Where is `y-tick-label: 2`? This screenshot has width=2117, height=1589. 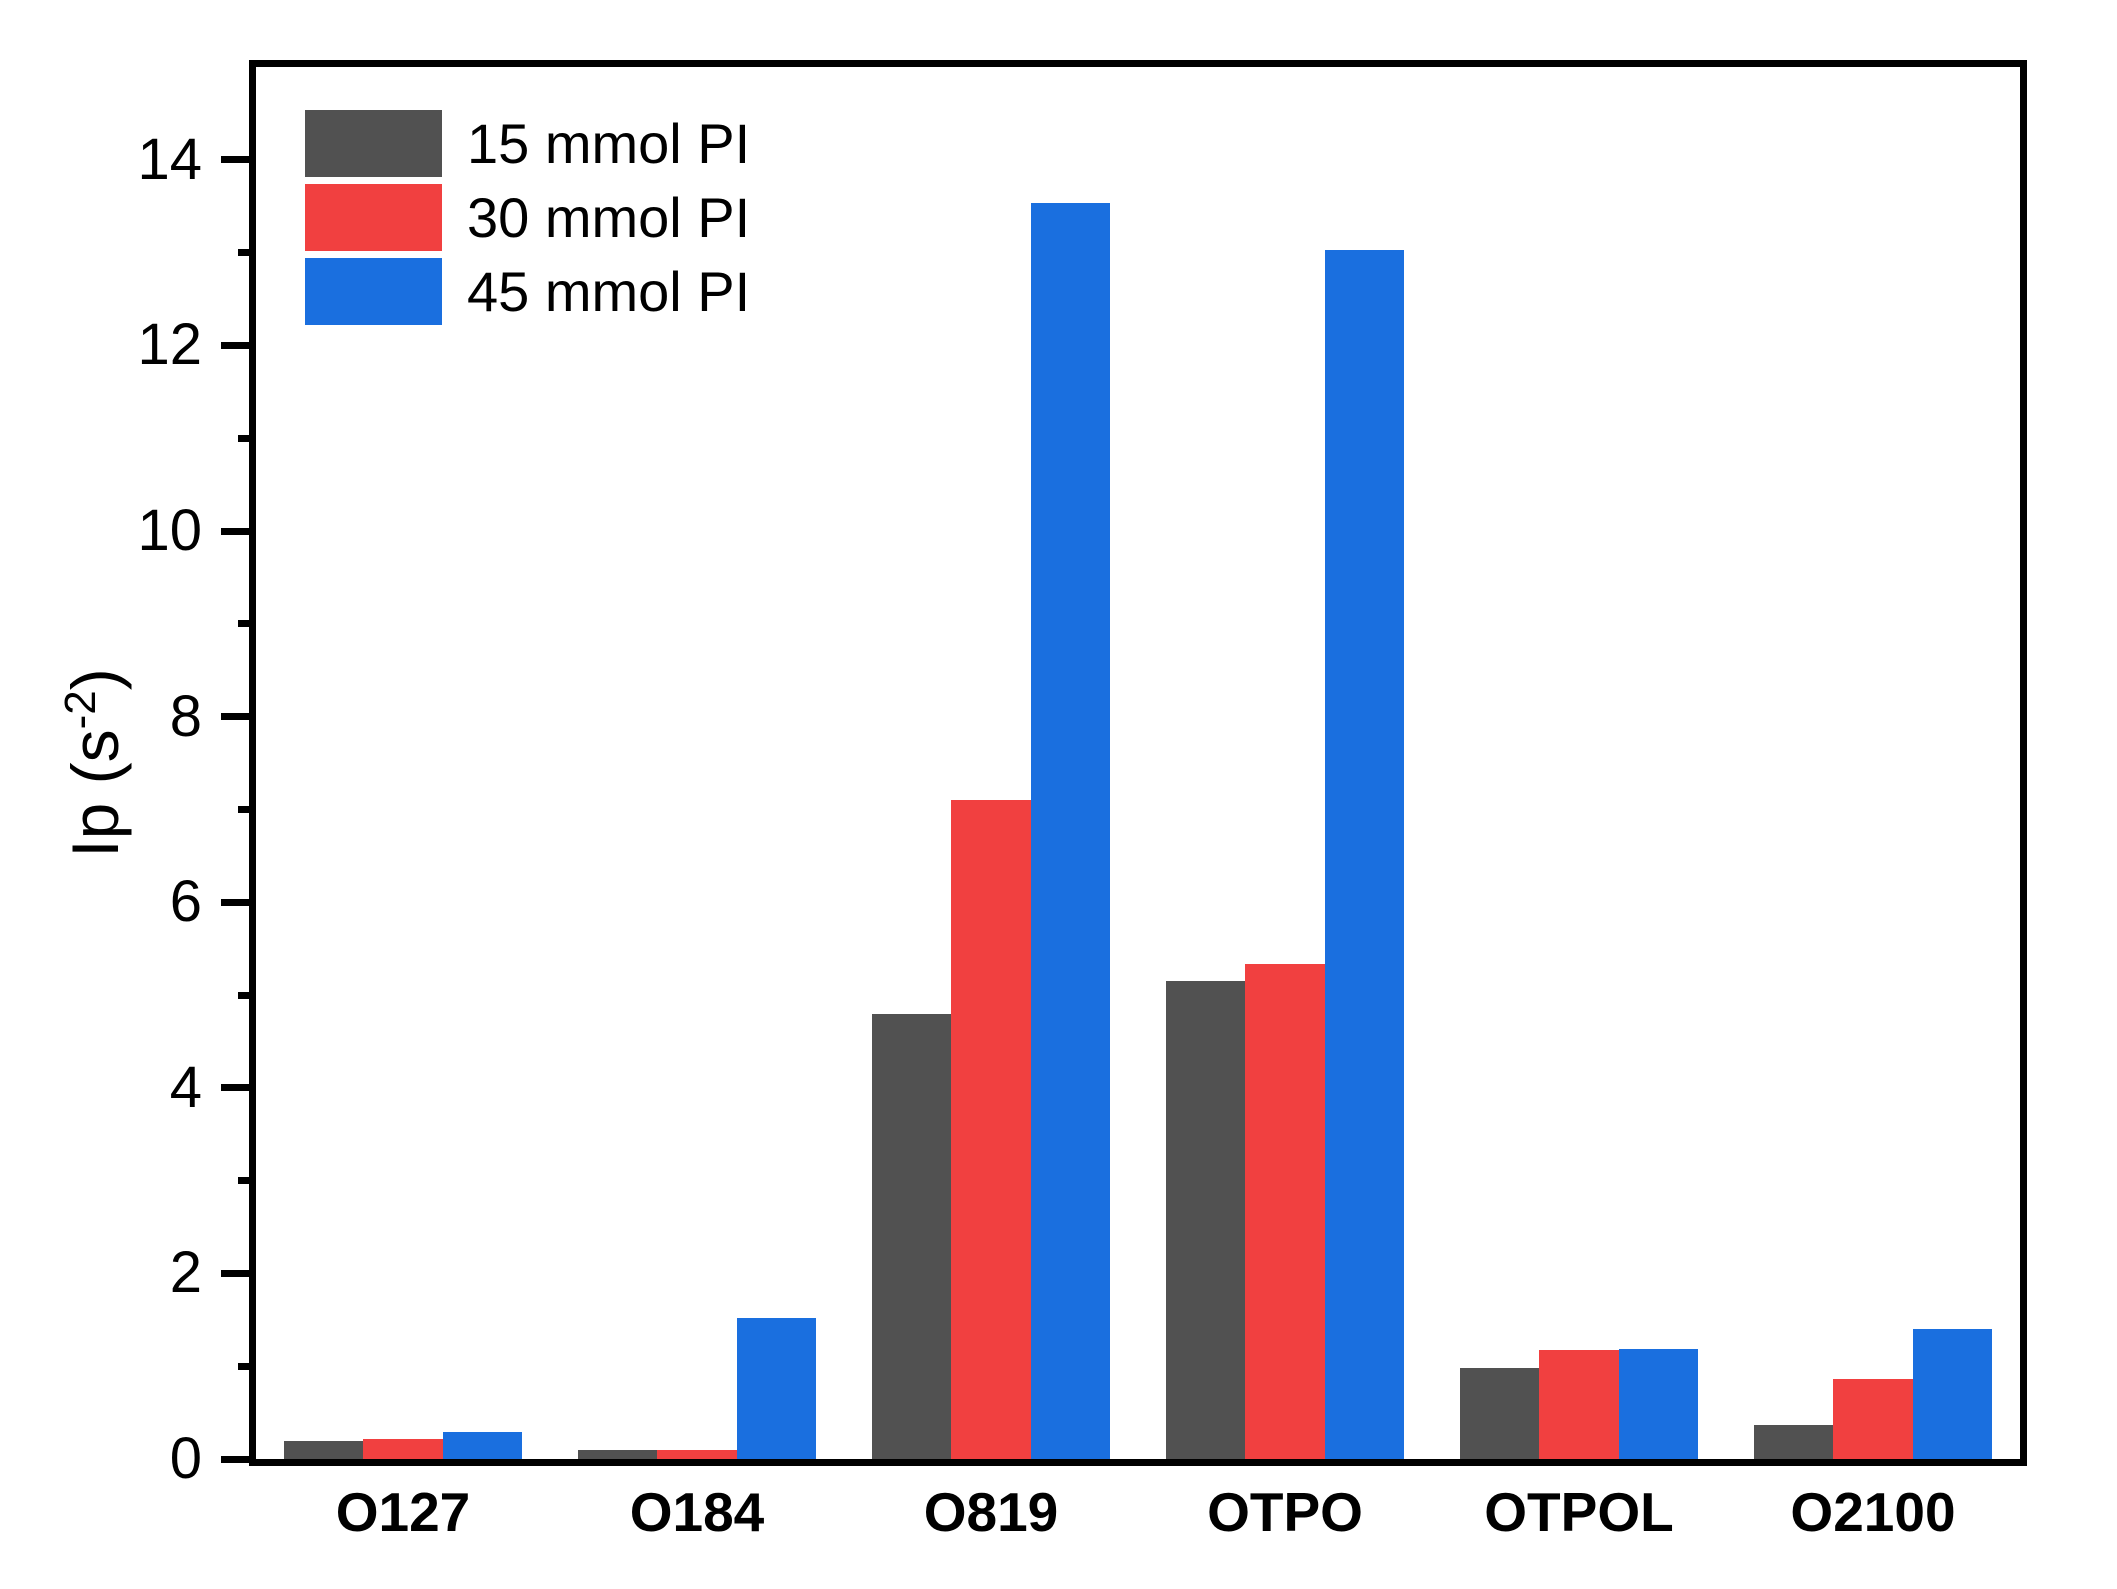 y-tick-label: 2 is located at coordinates (185, 1273).